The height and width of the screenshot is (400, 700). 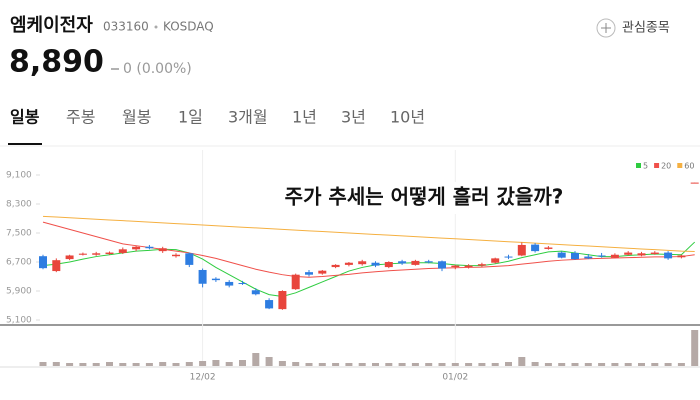 I want to click on separator-dot, so click(x=156, y=27).